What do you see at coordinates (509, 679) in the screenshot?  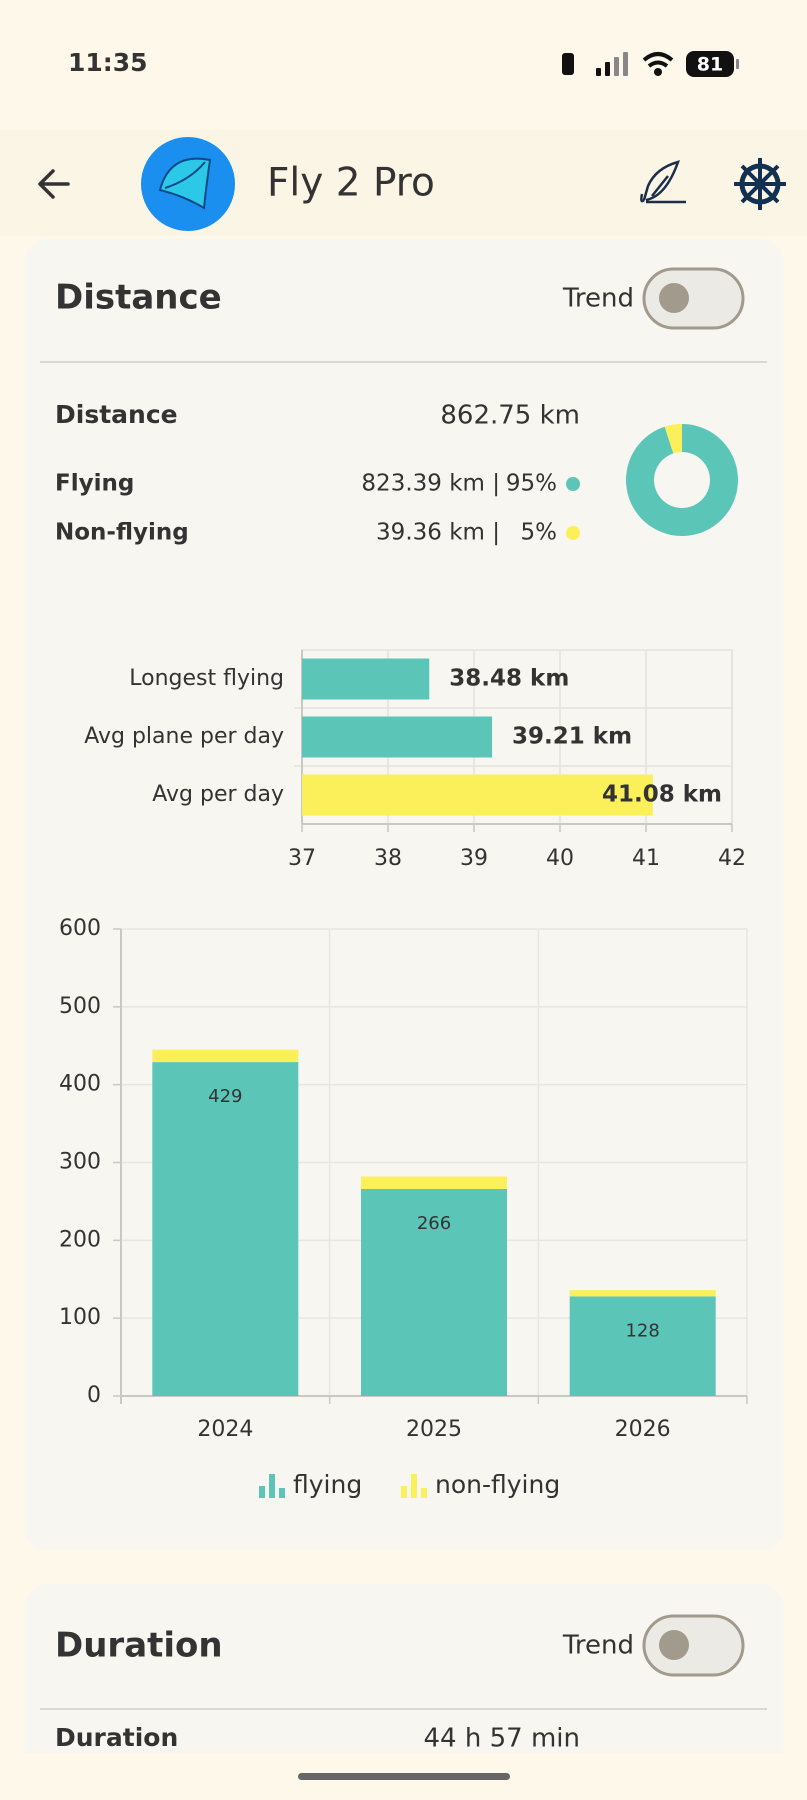 I see `data-label: 38.48 km` at bounding box center [509, 679].